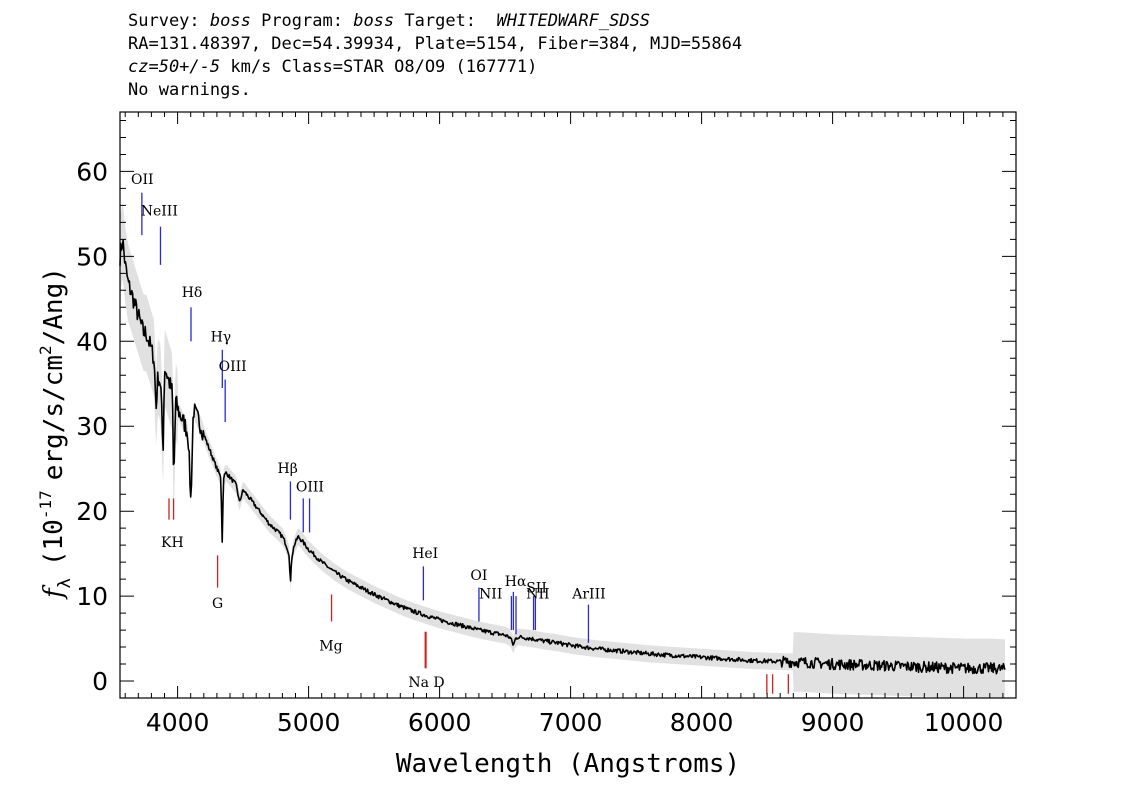 The height and width of the screenshot is (810, 1134). I want to click on line-label-nii_a: NII, so click(490, 595).